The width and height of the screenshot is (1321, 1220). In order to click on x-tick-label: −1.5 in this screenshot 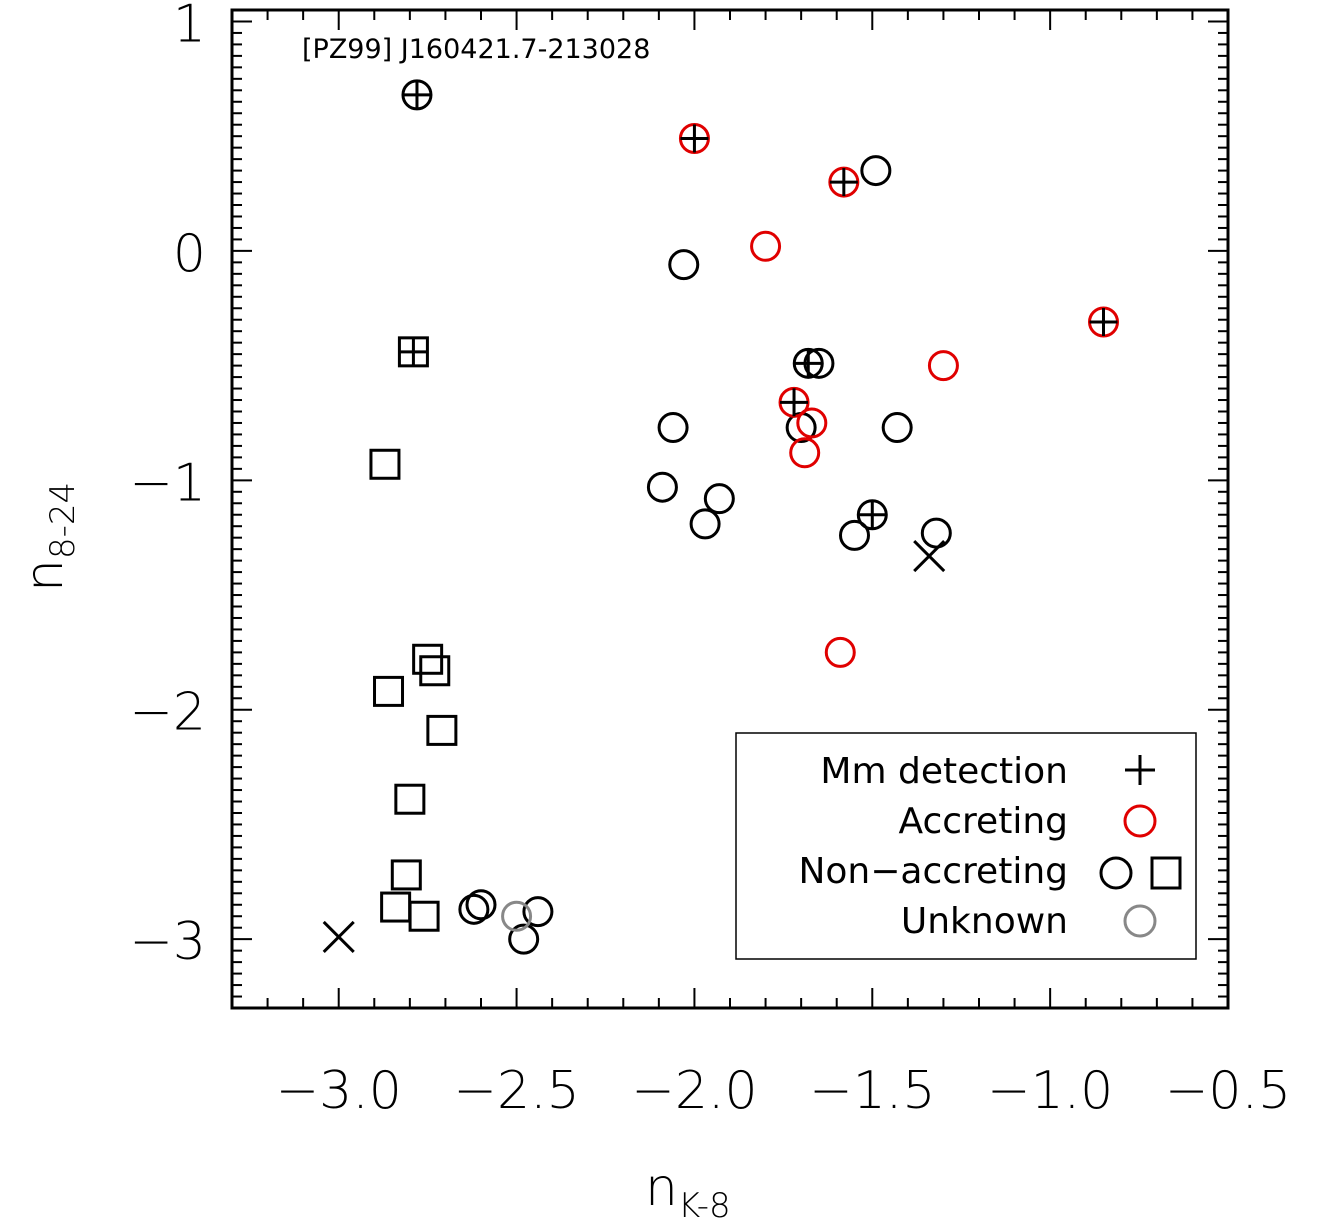, I will do `click(872, 1091)`.